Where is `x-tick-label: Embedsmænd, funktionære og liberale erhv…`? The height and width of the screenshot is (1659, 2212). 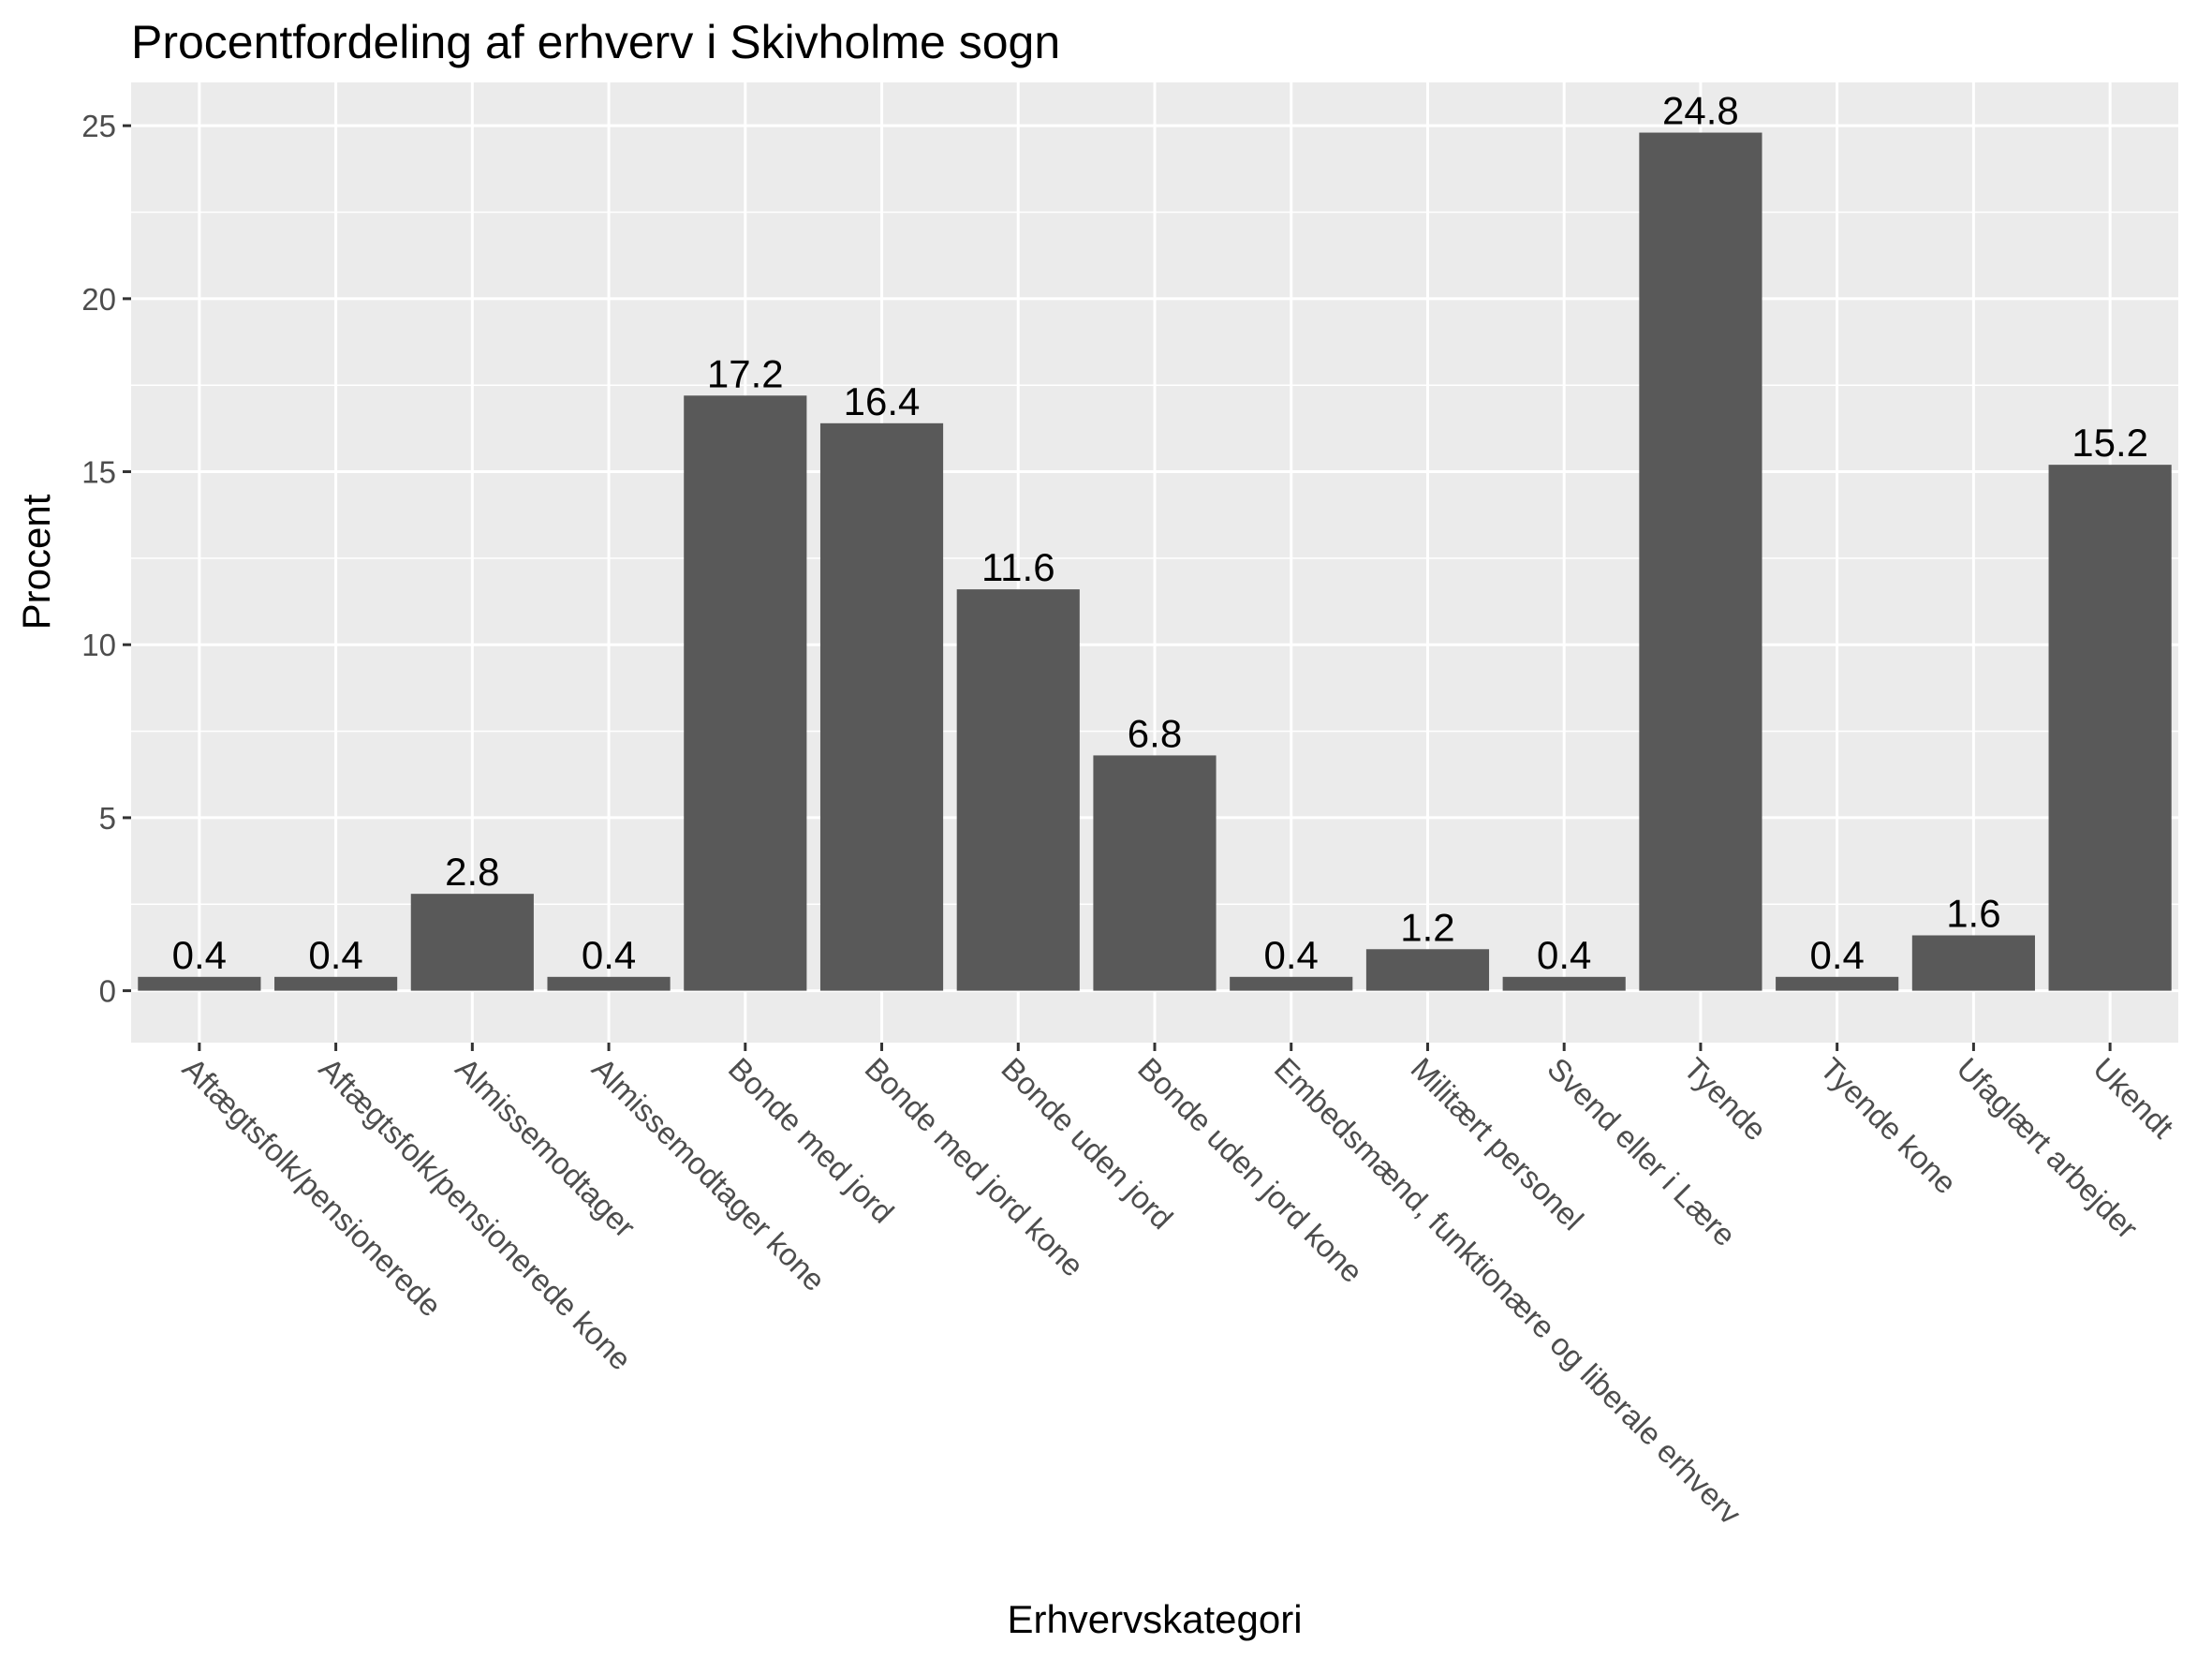 x-tick-label: Embedsmænd, funktionære og liberale erhv… is located at coordinates (1508, 1292).